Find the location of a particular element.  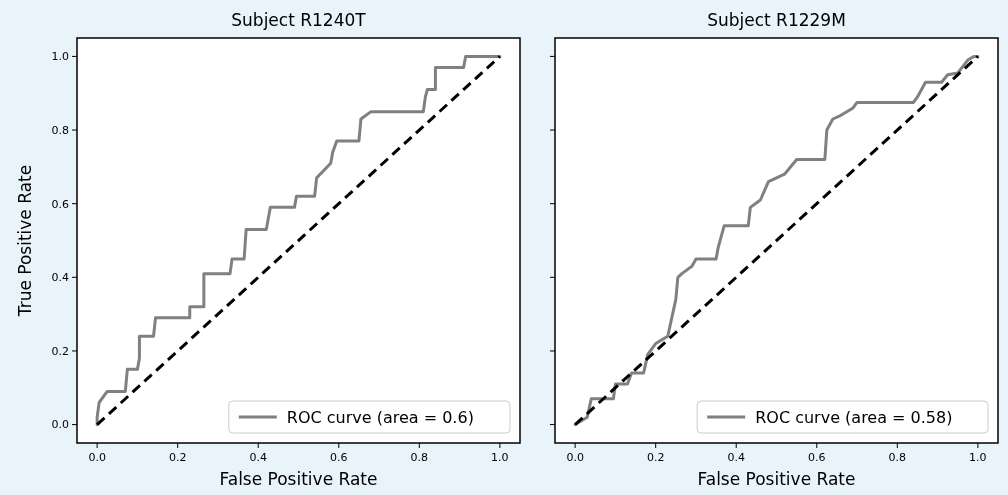

chart-title: Subject R1229M is located at coordinates (776, 20).